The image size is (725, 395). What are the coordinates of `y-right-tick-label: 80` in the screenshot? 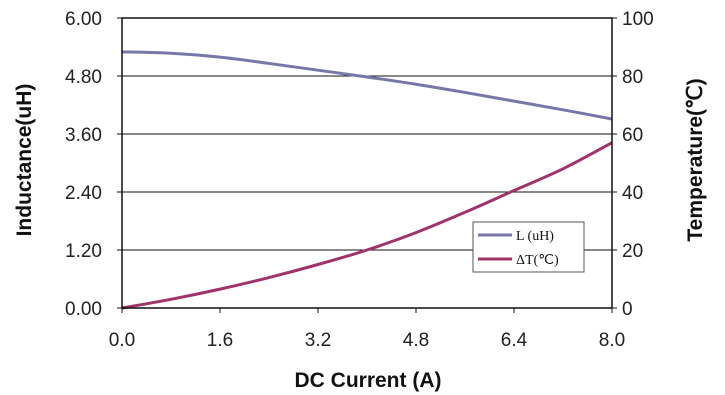 It's located at (632, 77).